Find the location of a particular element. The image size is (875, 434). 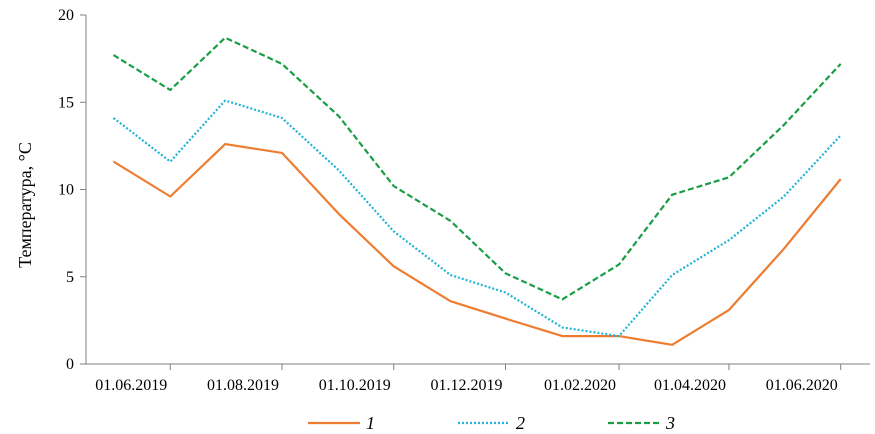

y-axis: 0 5 10 15 20 is located at coordinates (72, 190).